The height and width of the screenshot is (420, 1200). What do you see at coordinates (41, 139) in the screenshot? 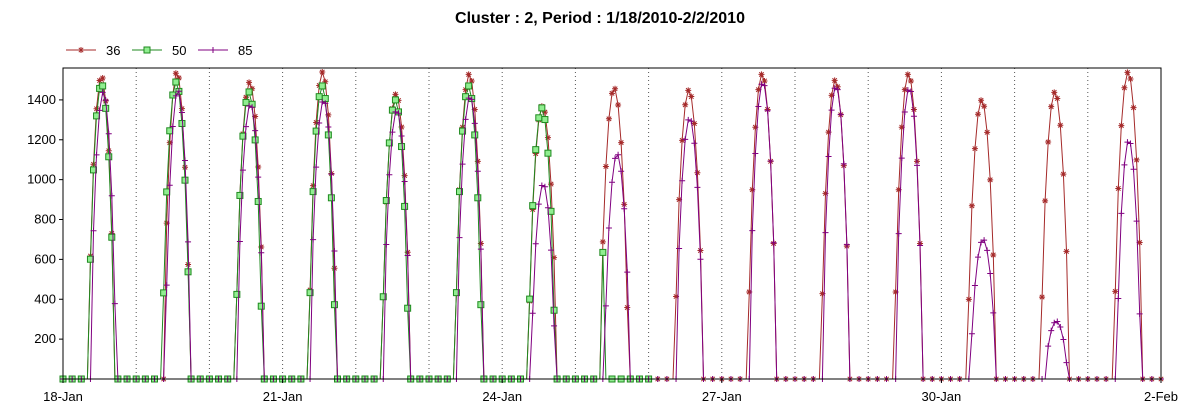
I see `y-tick-label: 1200` at bounding box center [41, 139].